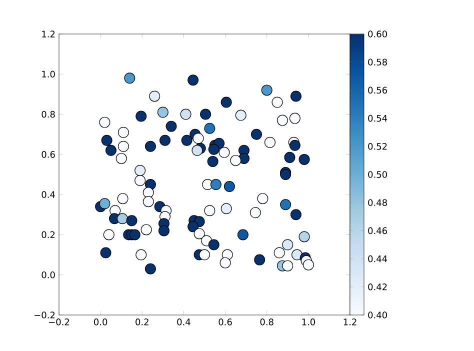  What do you see at coordinates (308, 322) in the screenshot?
I see `x-tick-label: 1.0` at bounding box center [308, 322].